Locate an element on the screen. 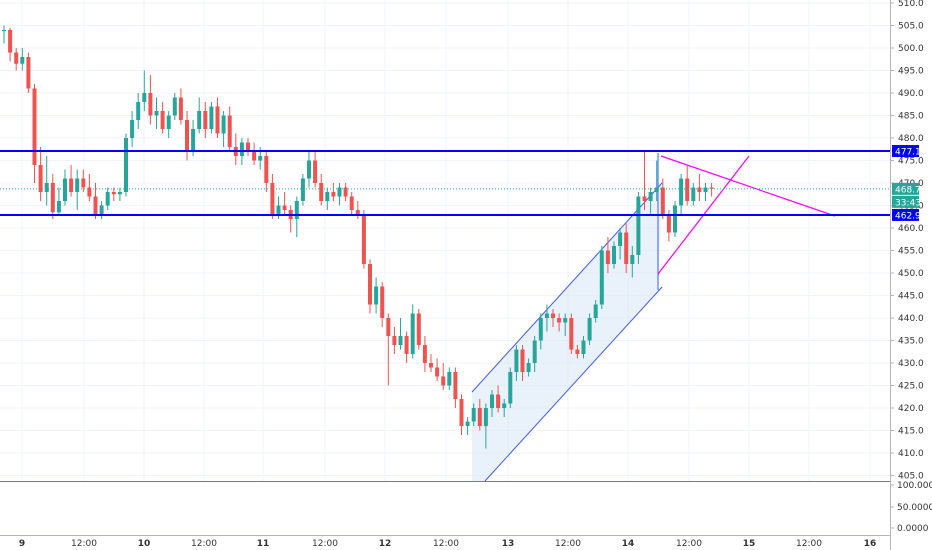 Image resolution: width=932 pixels, height=550 pixels. channel-lower-line is located at coordinates (573, 384).